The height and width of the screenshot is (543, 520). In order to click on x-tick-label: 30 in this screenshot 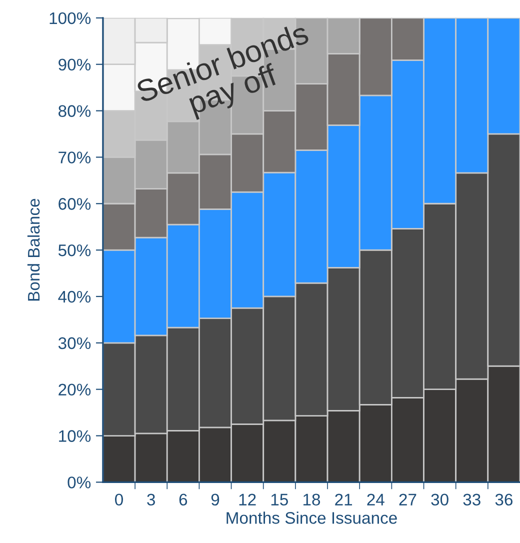, I will do `click(439, 500)`.